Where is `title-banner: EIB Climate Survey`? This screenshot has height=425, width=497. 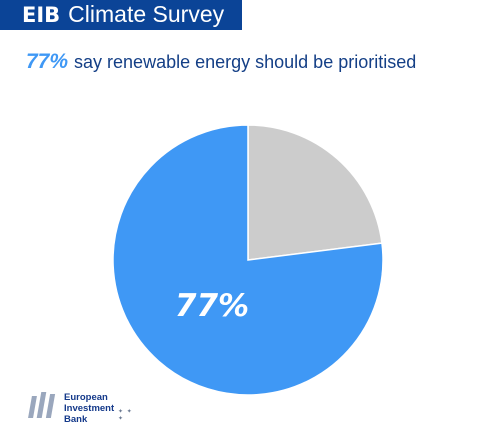
title-banner: EIB Climate Survey is located at coordinates (121, 15).